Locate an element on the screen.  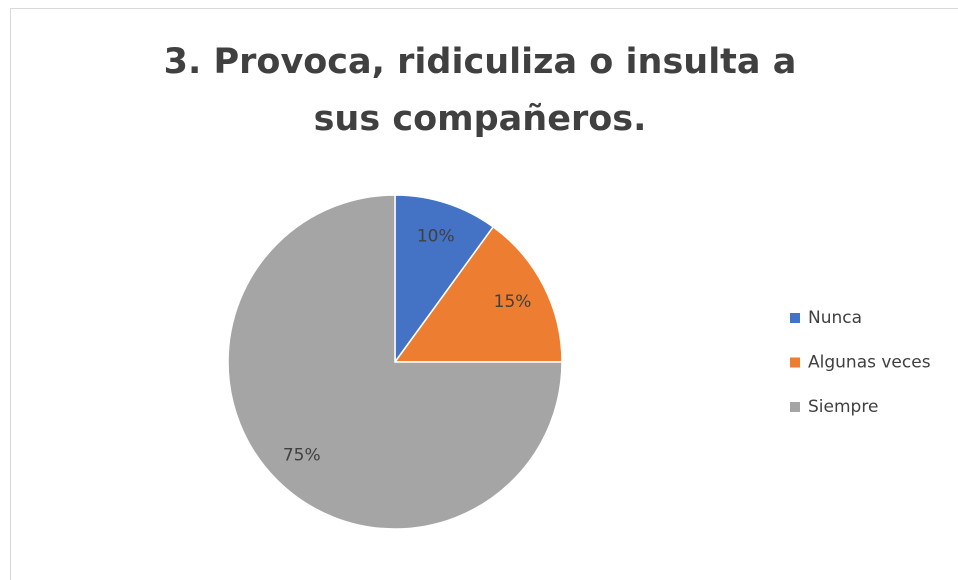
legend-label: Algunas veces is located at coordinates (869, 363).